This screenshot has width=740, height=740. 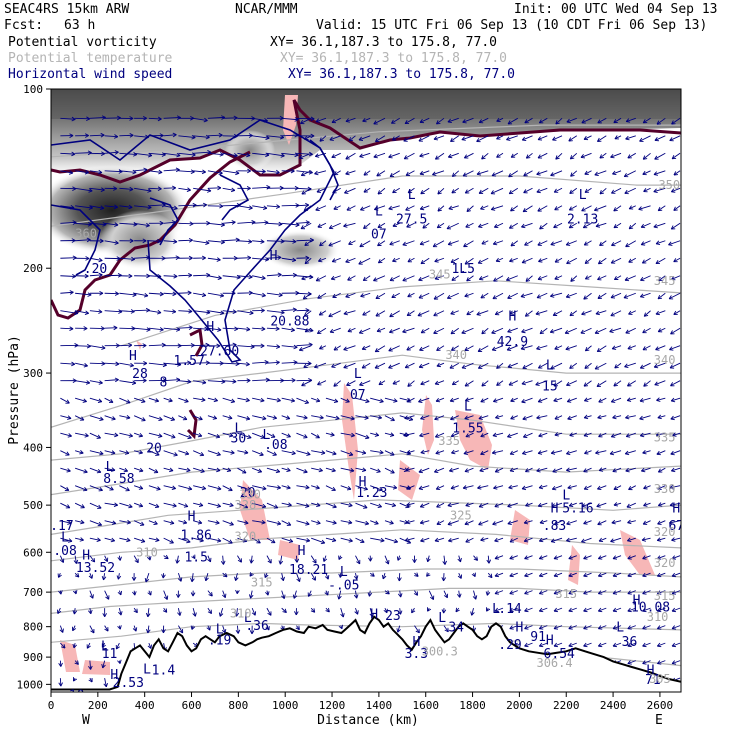 I want to click on run-name: SEAC4RS 15km ARW, so click(x=66, y=9).